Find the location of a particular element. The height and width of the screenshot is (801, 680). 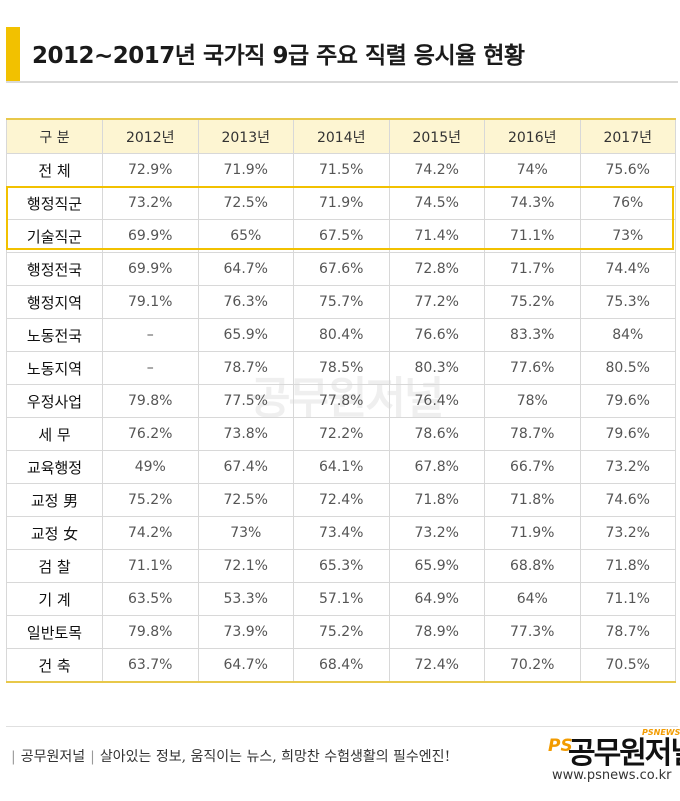

rate-cell: 74.4% is located at coordinates (627, 269).